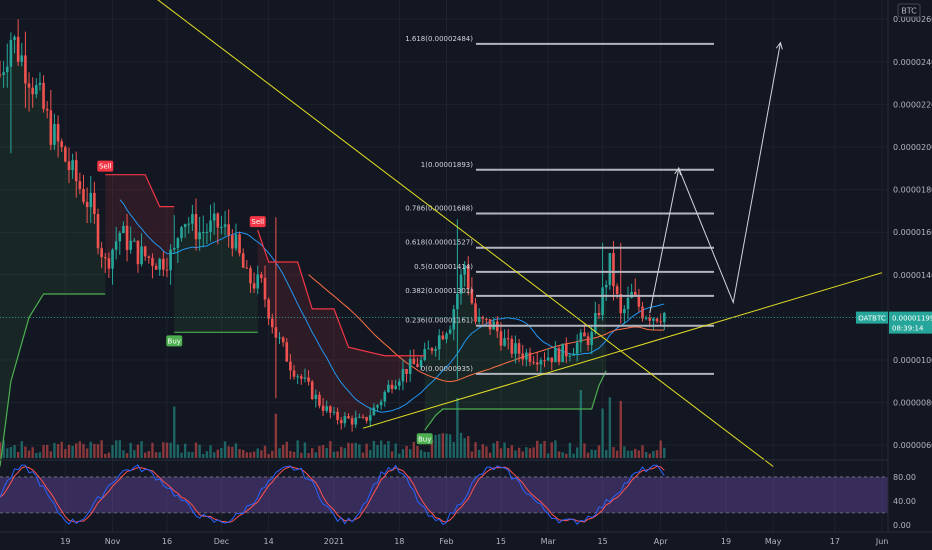 This screenshot has width=932, height=550. What do you see at coordinates (912, 275) in the screenshot?
I see `price-tick-label: 0.00001400` at bounding box center [912, 275].